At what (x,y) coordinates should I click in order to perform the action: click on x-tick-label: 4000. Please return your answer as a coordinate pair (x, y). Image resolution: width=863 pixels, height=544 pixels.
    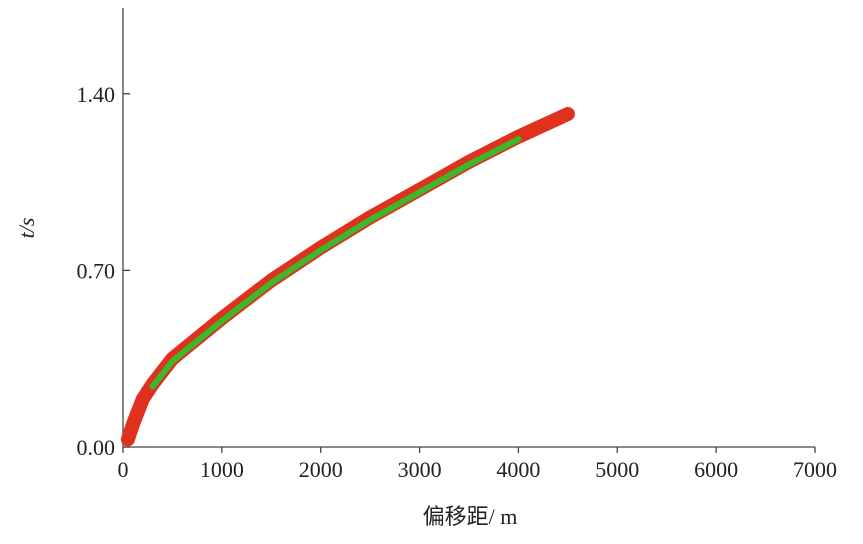
    Looking at the image, I should click on (518, 469).